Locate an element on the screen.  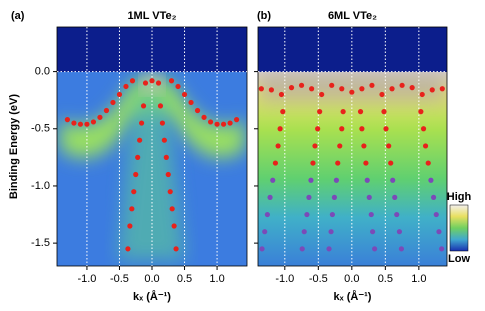
y-tick-label: -1.5 is located at coordinates (40, 243).